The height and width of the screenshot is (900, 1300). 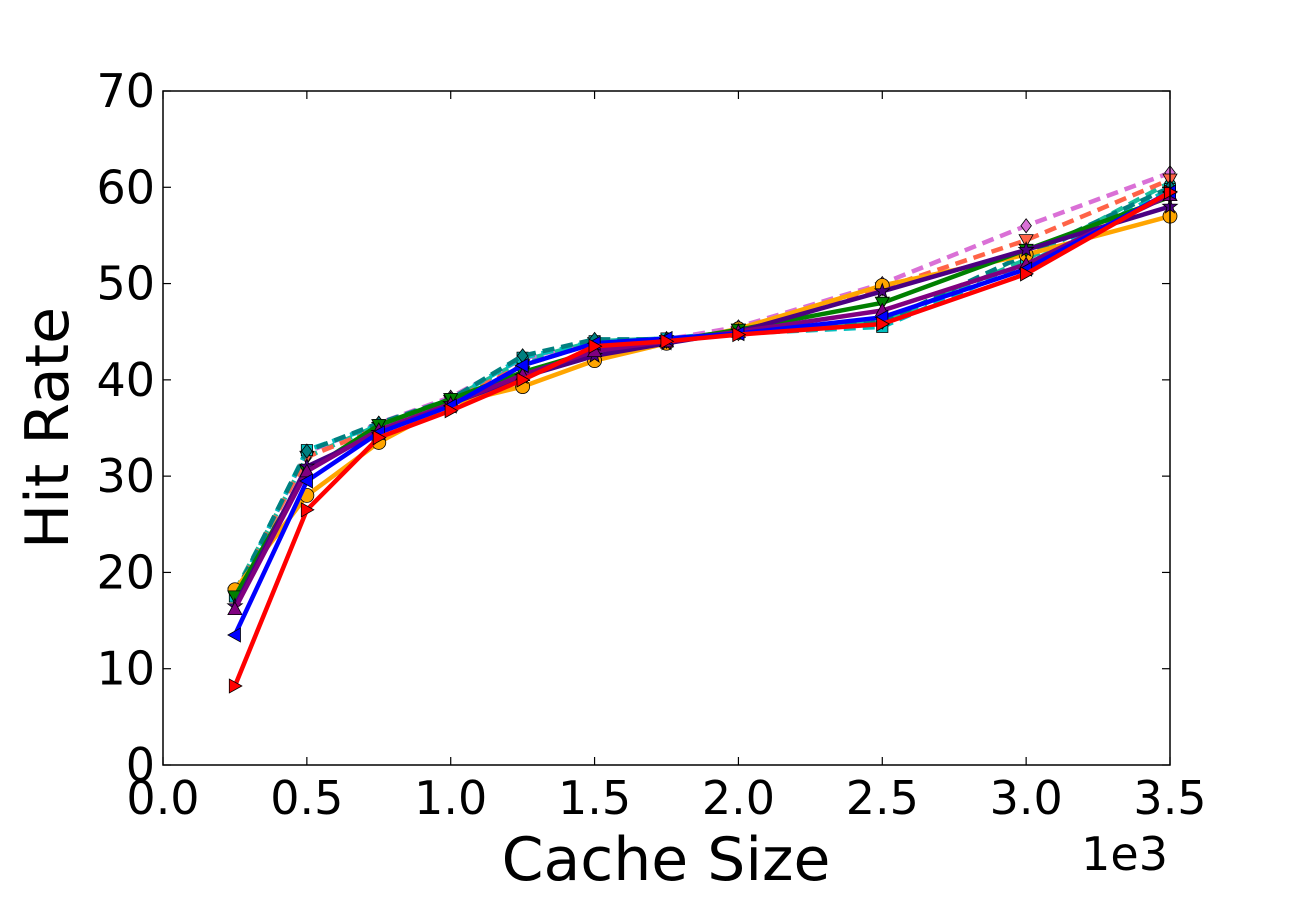 I want to click on x-tick-label: 0.0, so click(x=162, y=798).